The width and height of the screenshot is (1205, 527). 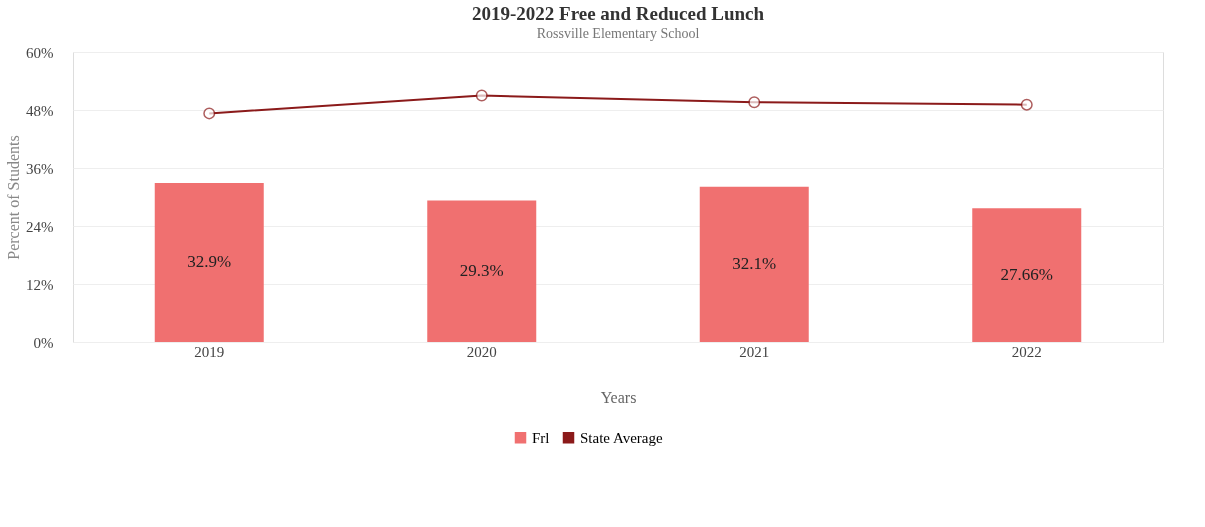 I want to click on x-axis-title: Years, so click(x=618, y=397).